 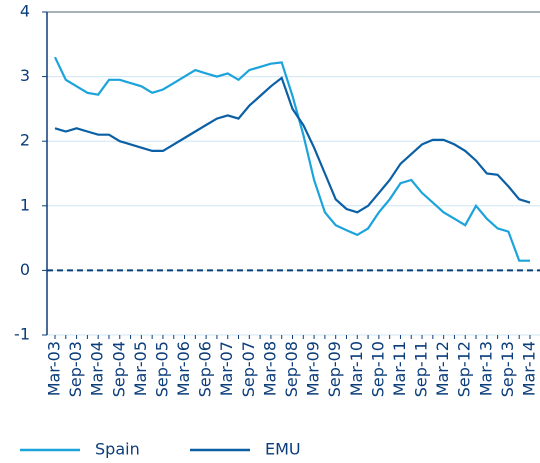 What do you see at coordinates (161, 369) in the screenshot?
I see `x-tick-label: Sep-05` at bounding box center [161, 369].